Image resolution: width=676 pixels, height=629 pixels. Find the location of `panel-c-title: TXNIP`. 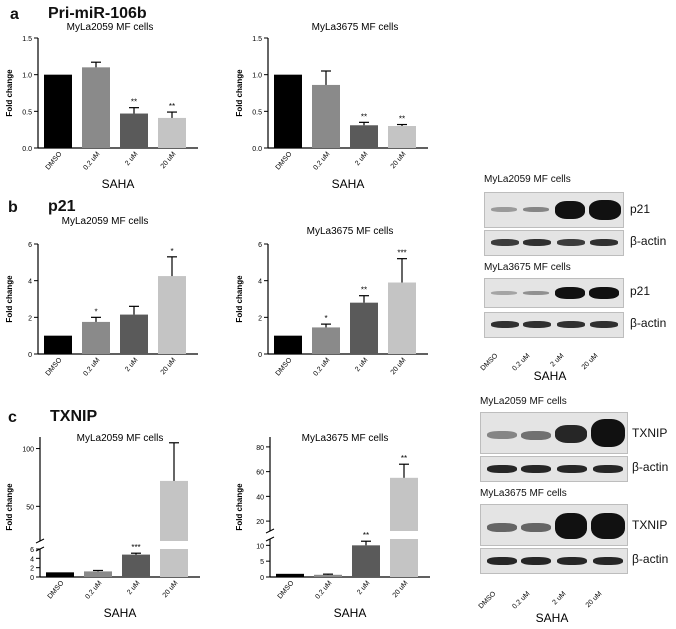

panel-c-title: TXNIP is located at coordinates (74, 416).